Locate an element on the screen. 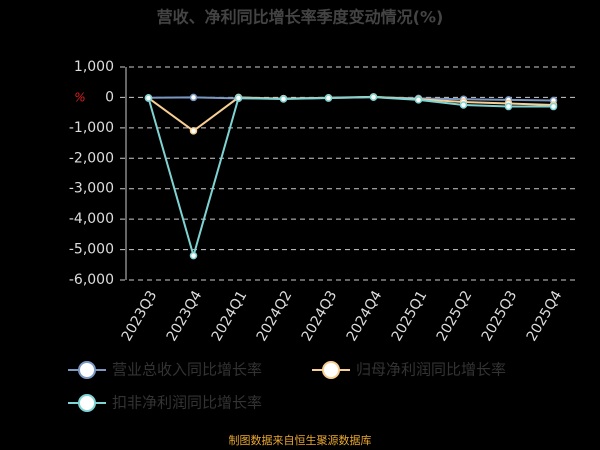 The width and height of the screenshot is (600, 450). y-tick-label: -1,000 is located at coordinates (91, 128).